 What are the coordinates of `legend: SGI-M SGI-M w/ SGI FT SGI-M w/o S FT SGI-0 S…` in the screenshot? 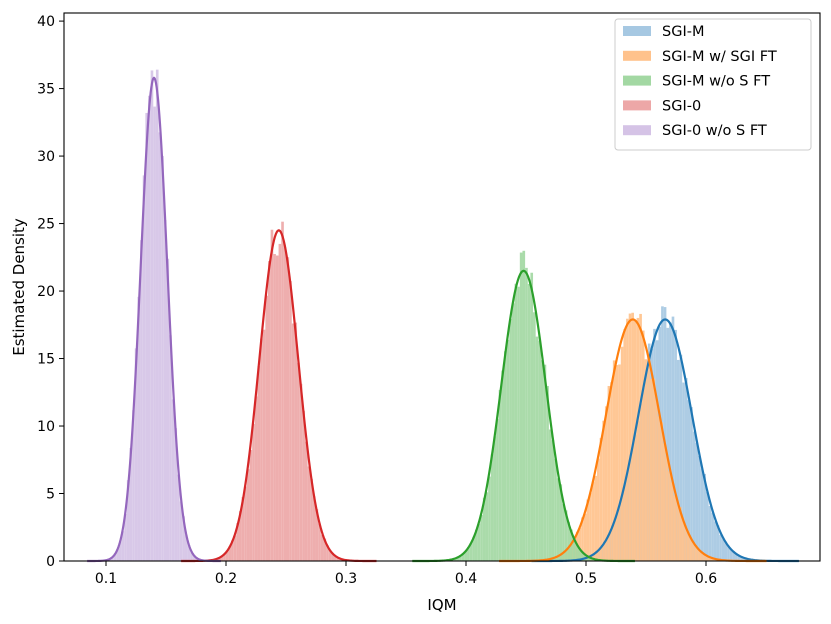 It's located at (713, 84).